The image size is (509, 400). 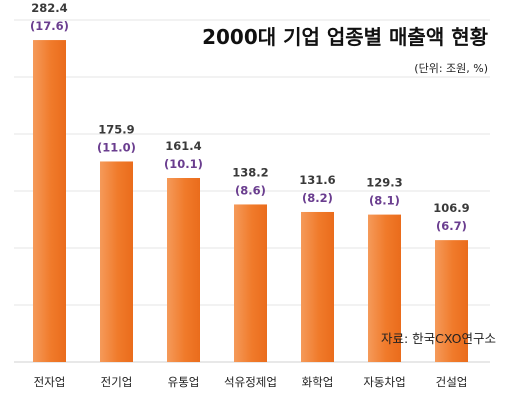 What do you see at coordinates (451, 68) in the screenshot?
I see `chart-subtitle: (단위: 조원, %)` at bounding box center [451, 68].